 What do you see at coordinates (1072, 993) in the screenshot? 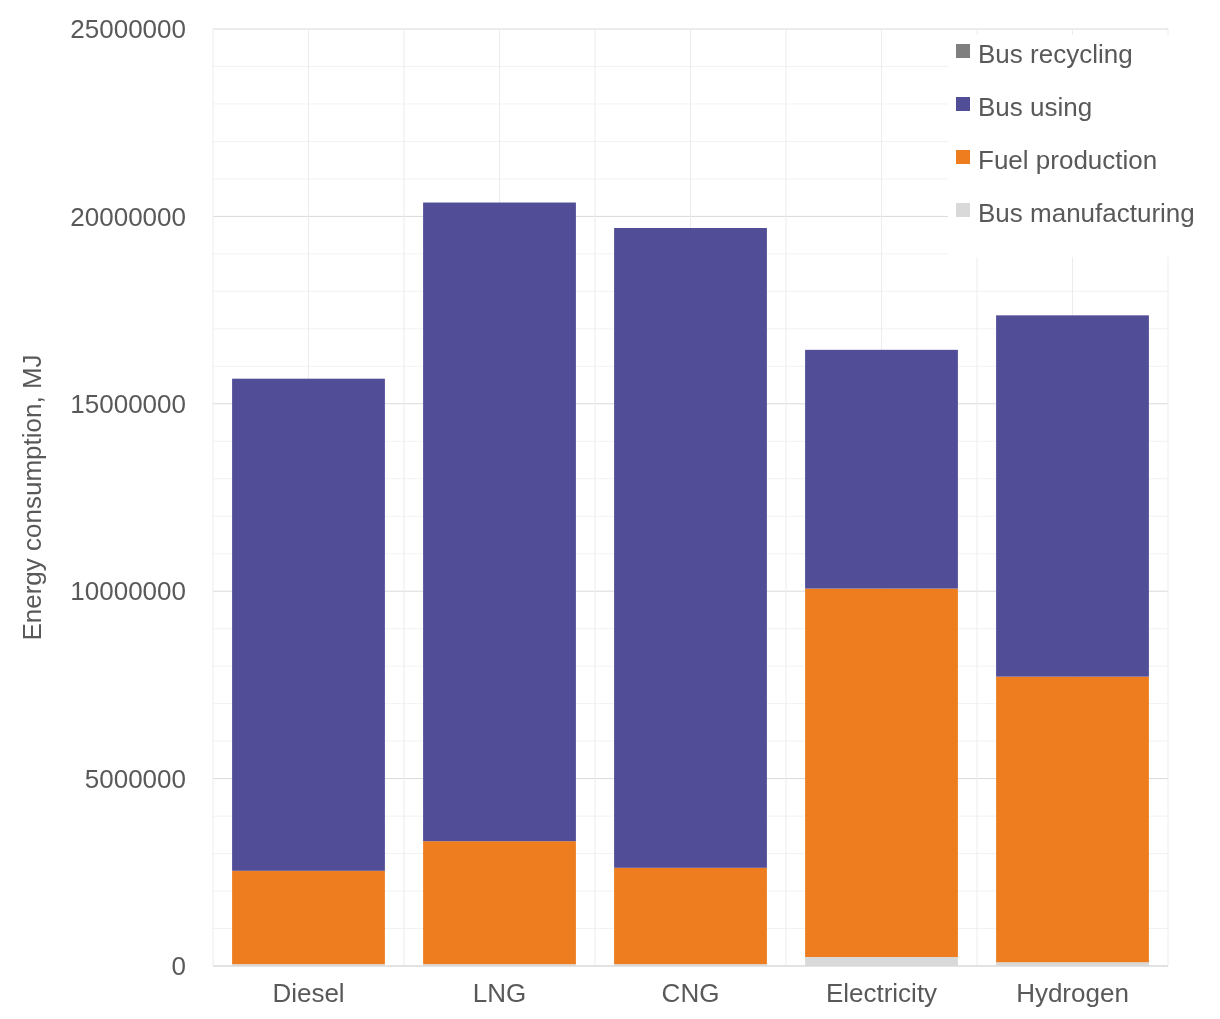
I see `x-tick-label: Hydrogen` at bounding box center [1072, 993].